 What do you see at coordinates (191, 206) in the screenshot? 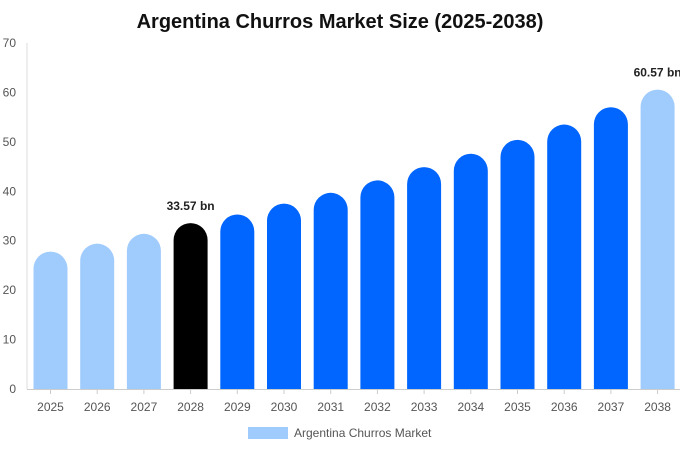
I see `data-label: 33.57 bn` at bounding box center [191, 206].